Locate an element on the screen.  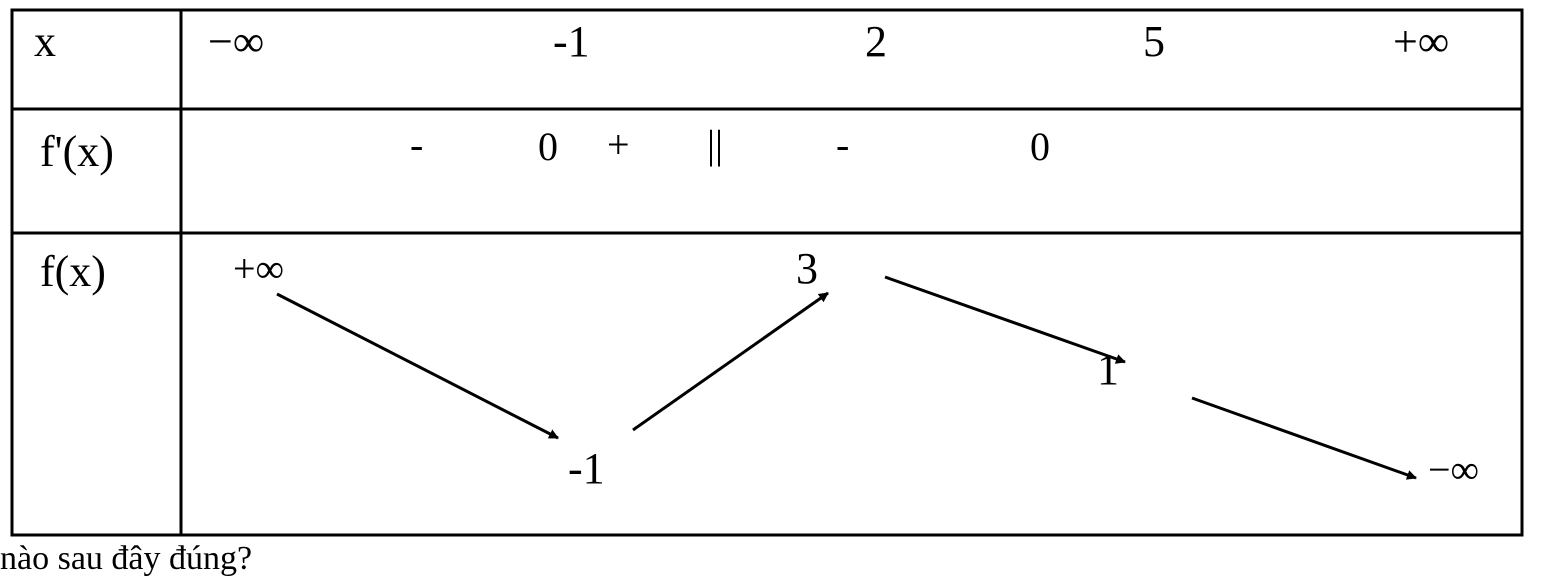
f-value-end: −∞ is located at coordinates (1453, 469).